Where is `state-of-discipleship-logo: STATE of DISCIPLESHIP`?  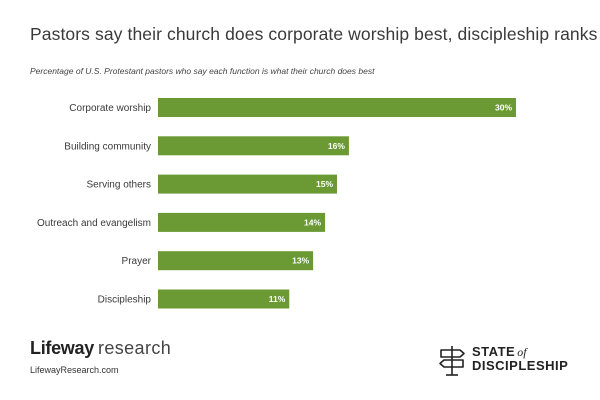
state-of-discipleship-logo: STATE of DISCIPLESHIP is located at coordinates (512, 360).